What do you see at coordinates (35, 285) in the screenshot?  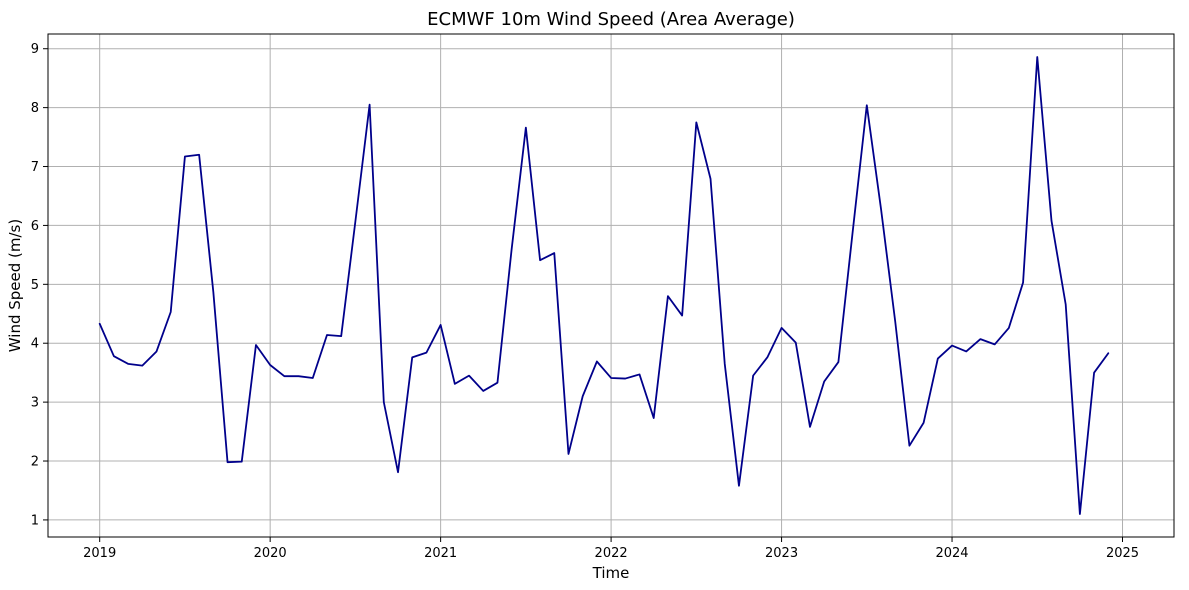 I see `y-tick-label: 5` at bounding box center [35, 285].